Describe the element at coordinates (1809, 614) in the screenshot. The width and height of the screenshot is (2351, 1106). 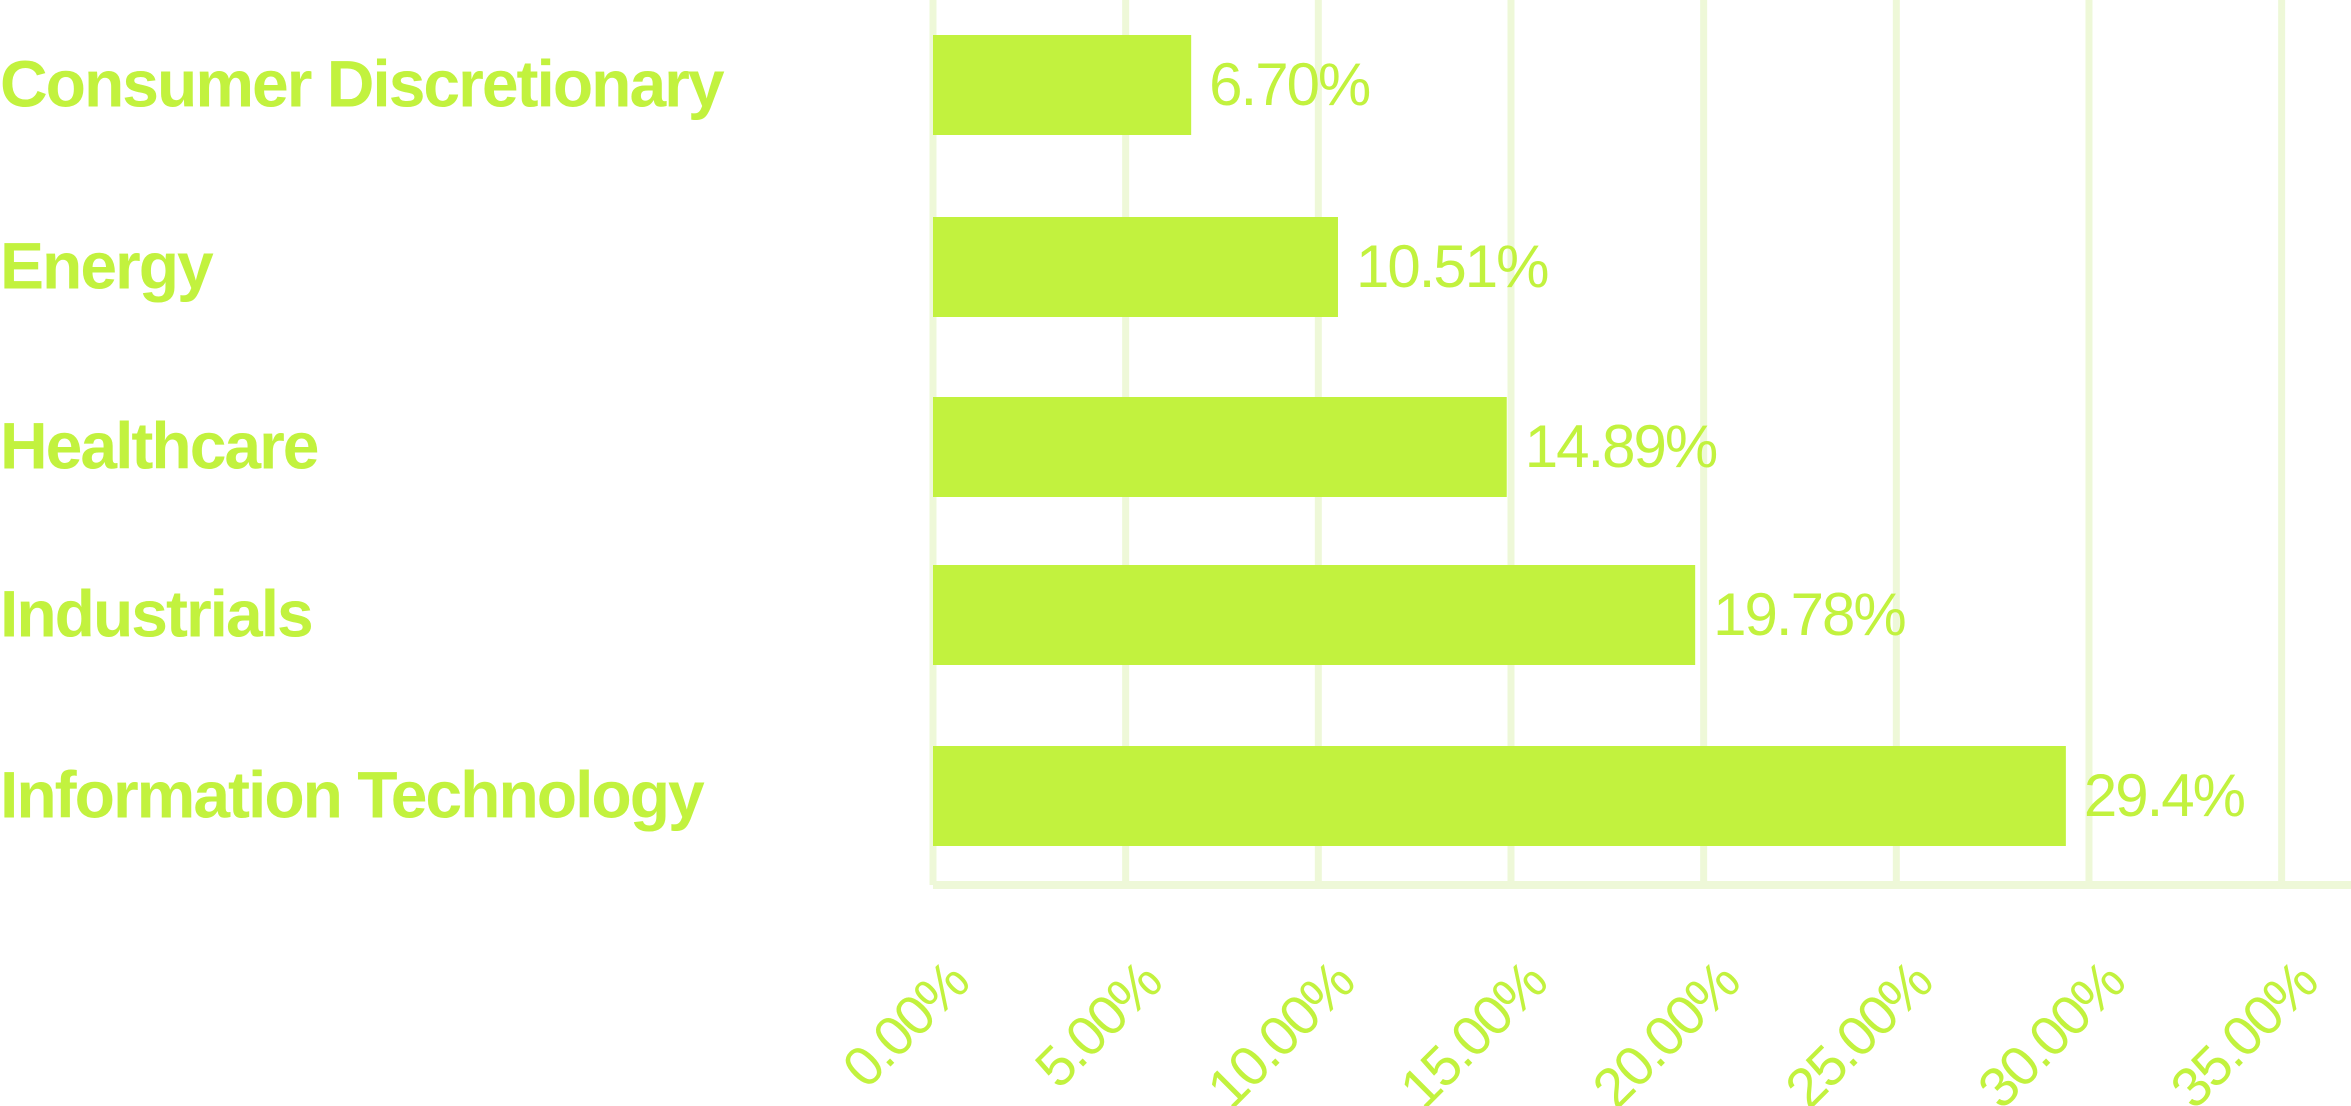
I see `value-label: 19.78%` at that location.